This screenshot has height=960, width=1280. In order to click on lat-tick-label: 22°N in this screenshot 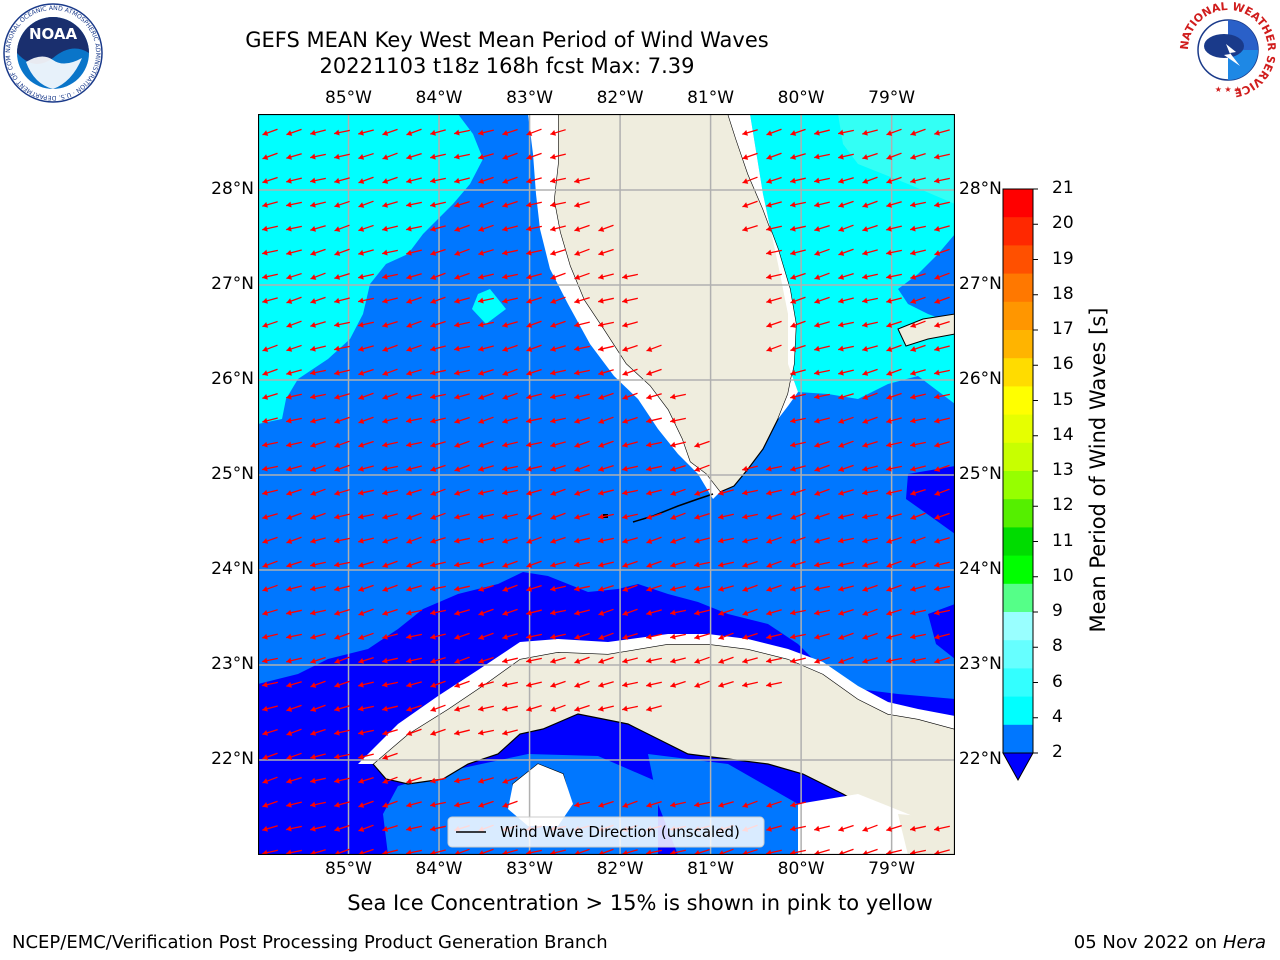, I will do `click(232, 759)`.